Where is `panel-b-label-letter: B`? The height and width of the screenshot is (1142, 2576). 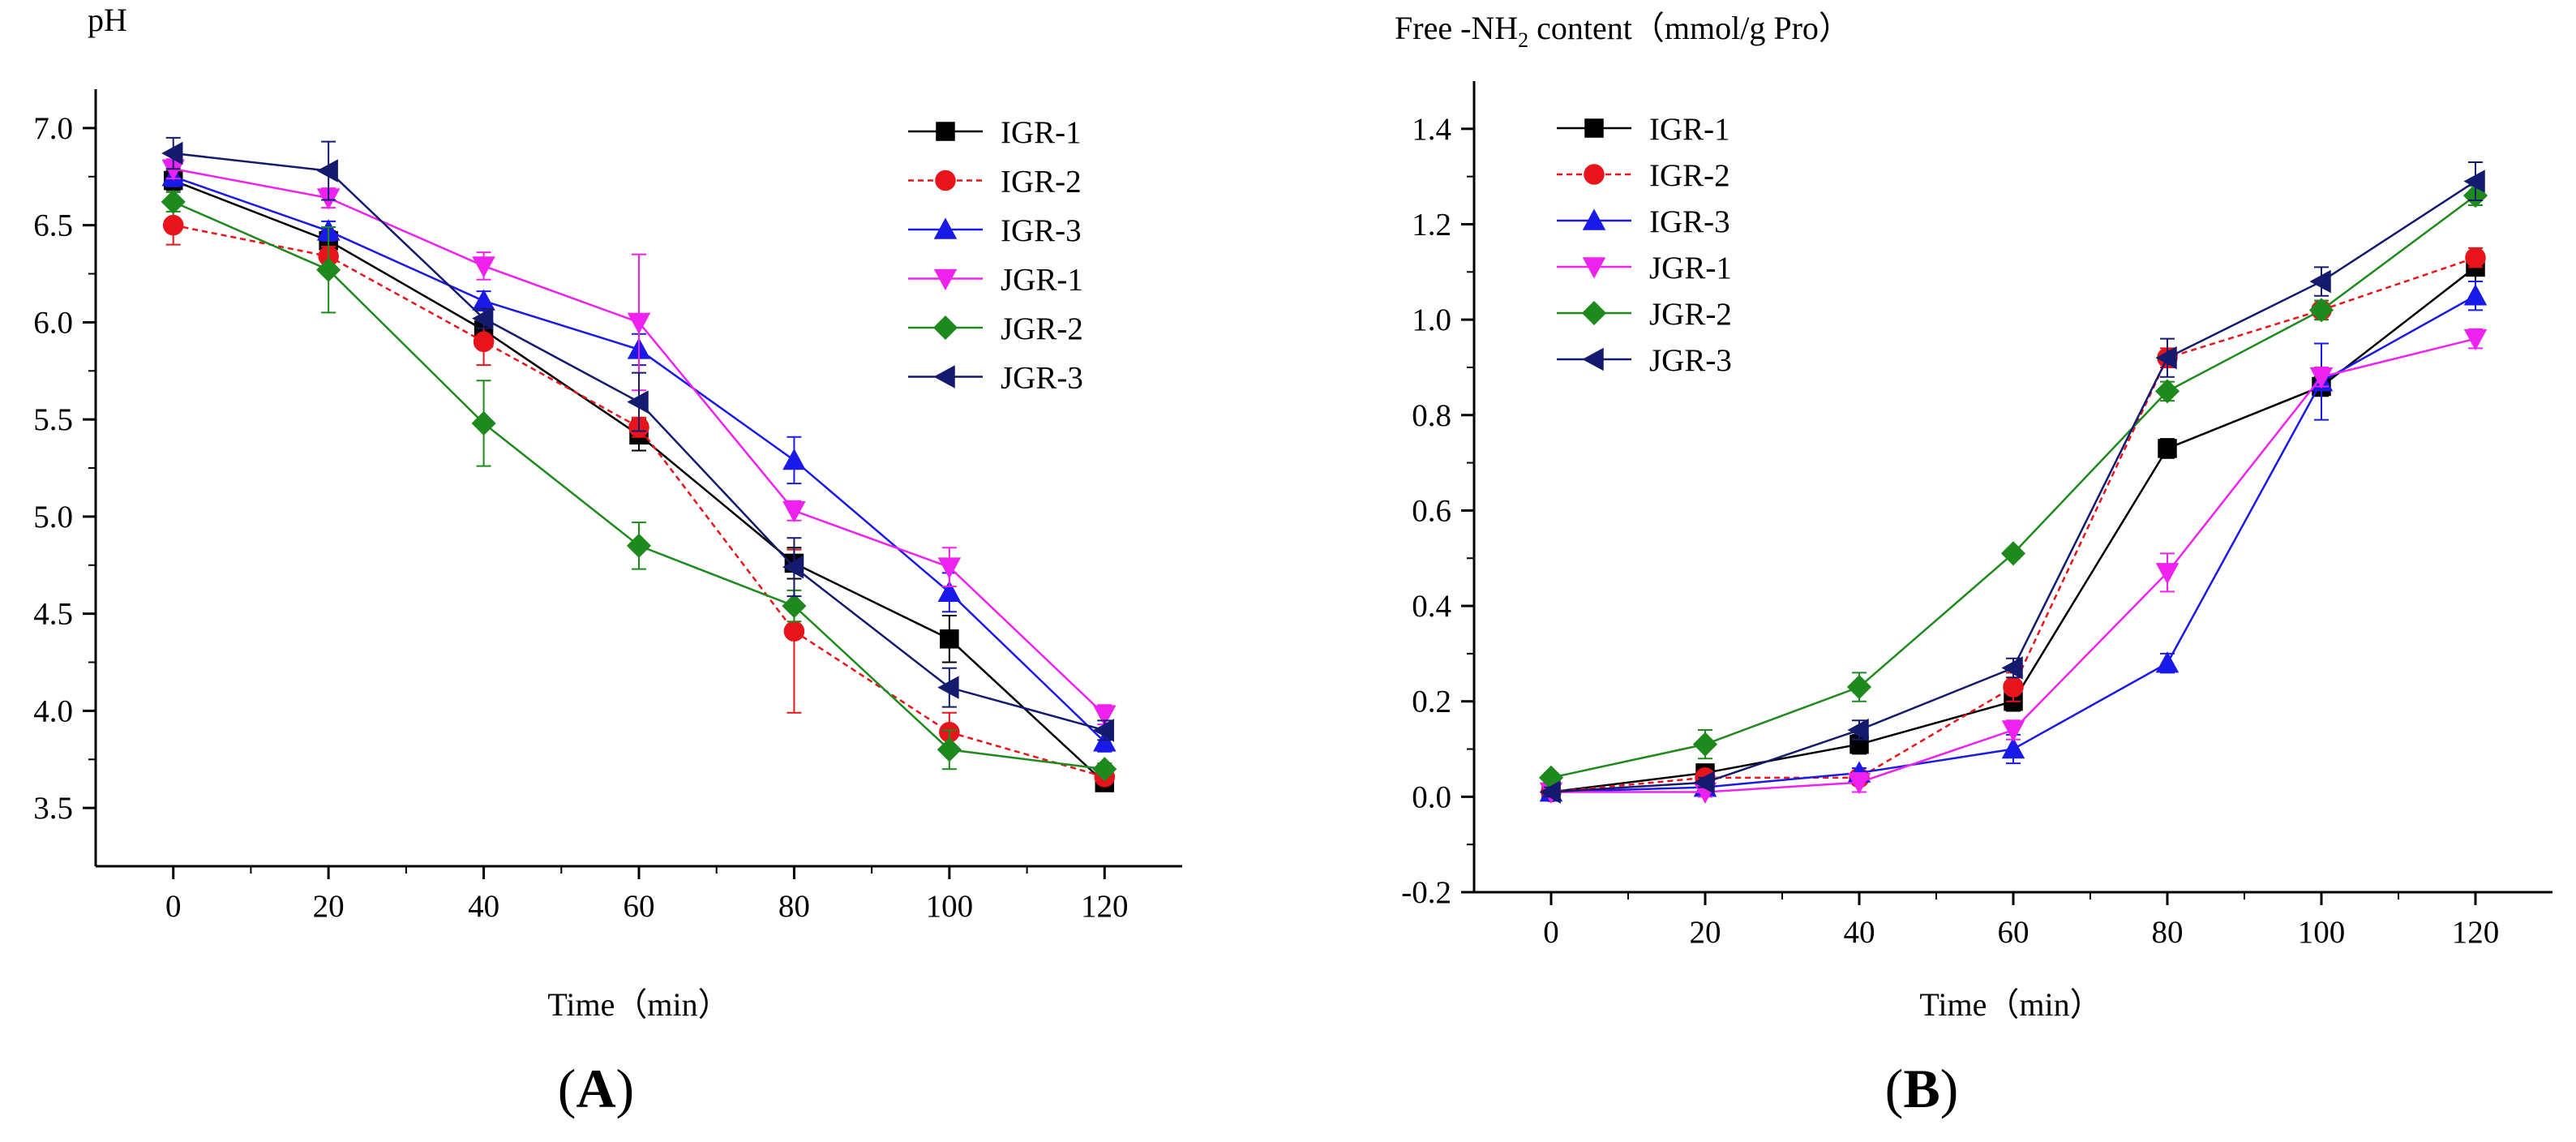 panel-b-label-letter: B is located at coordinates (1921, 1088).